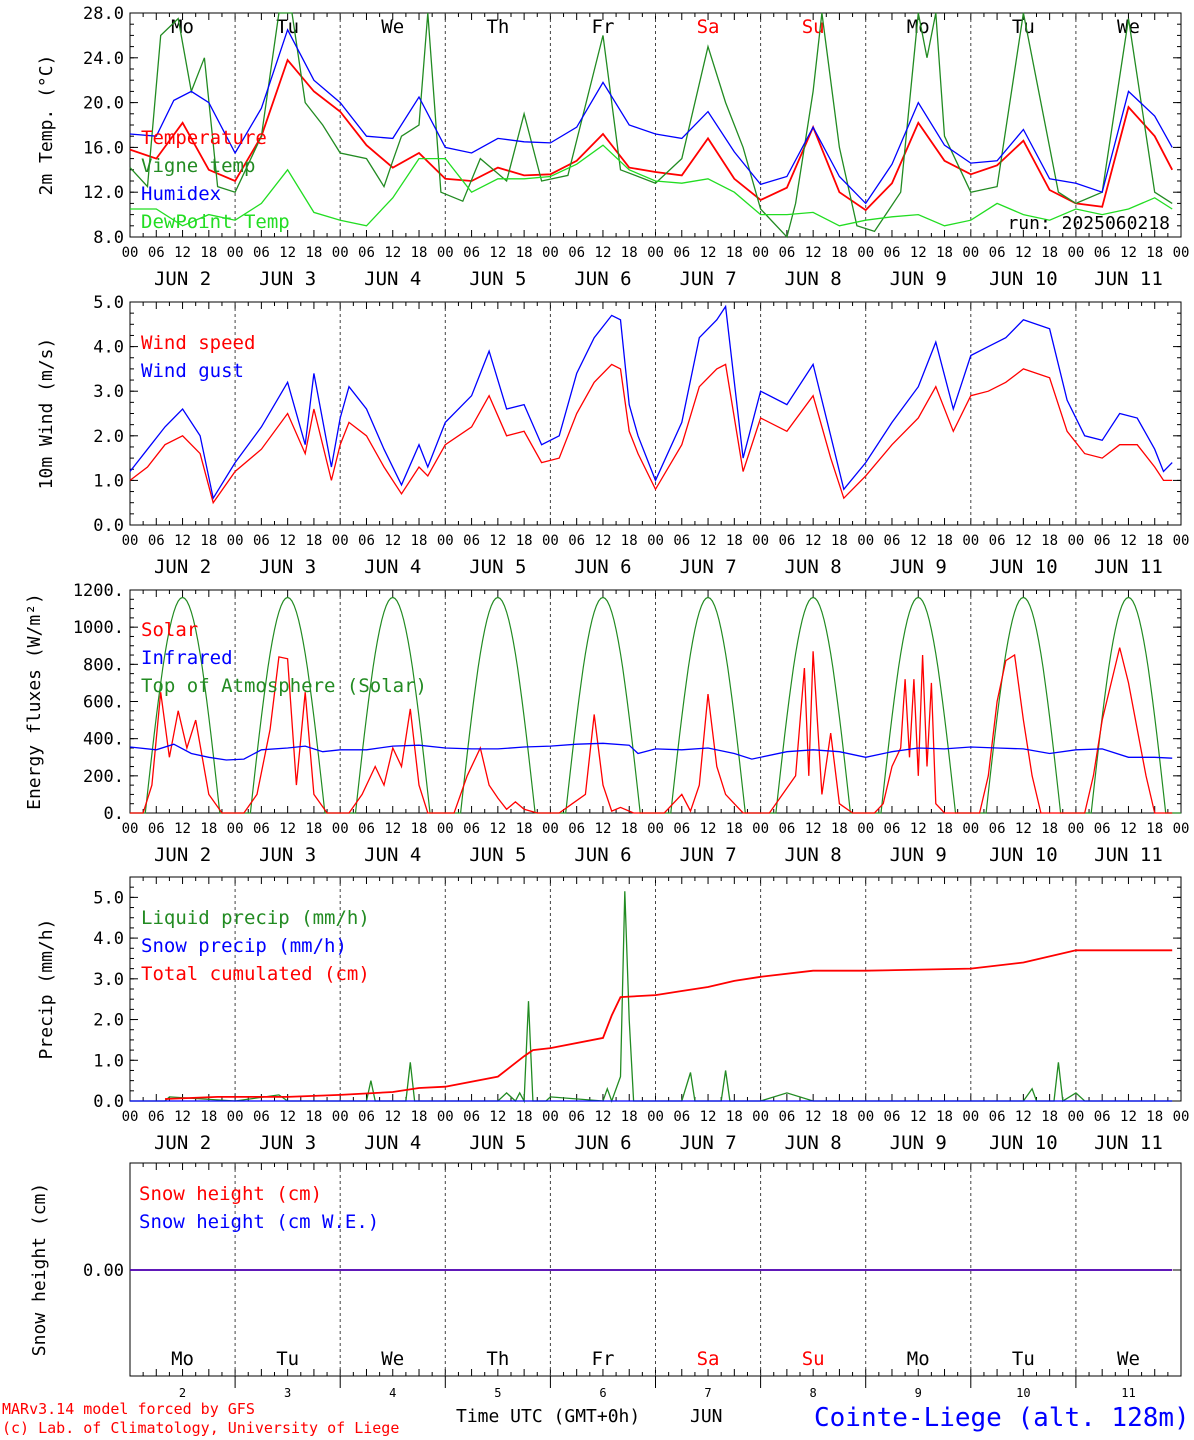  Describe the element at coordinates (1023, 855) in the screenshot. I see `x-date-label: JUN 10` at that location.